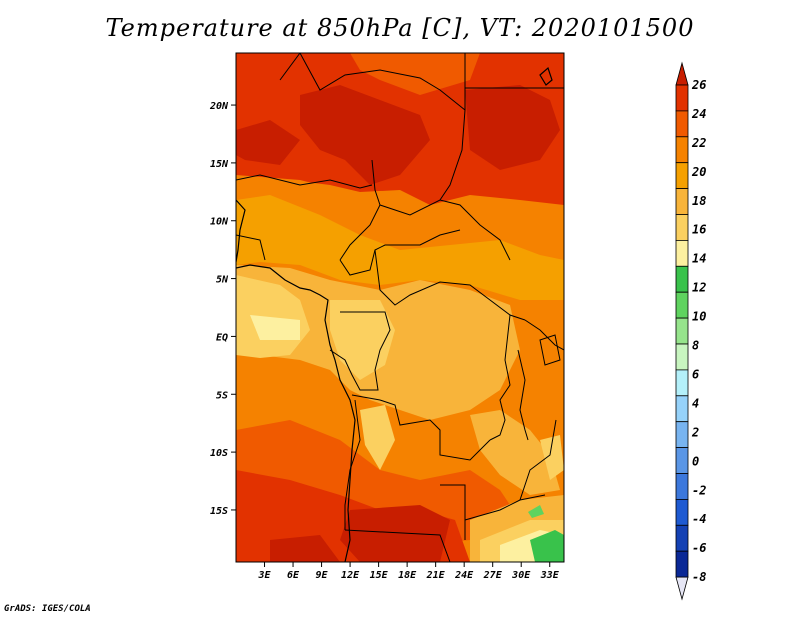 This screenshot has height=618, width=800. What do you see at coordinates (699, 317) in the screenshot?
I see `colorbar-label: 10` at bounding box center [699, 317].